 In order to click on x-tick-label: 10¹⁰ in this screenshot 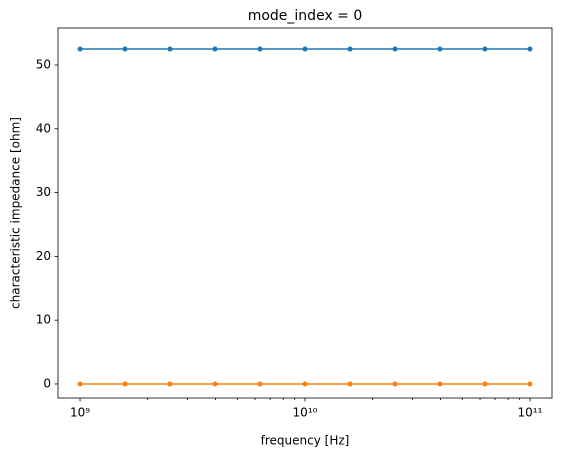, I will do `click(305, 413)`.